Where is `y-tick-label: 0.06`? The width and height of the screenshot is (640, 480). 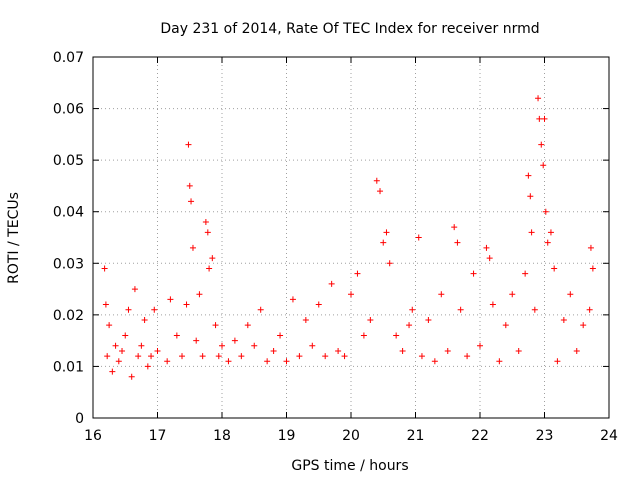 y-tick-label: 0.06 is located at coordinates (68, 110).